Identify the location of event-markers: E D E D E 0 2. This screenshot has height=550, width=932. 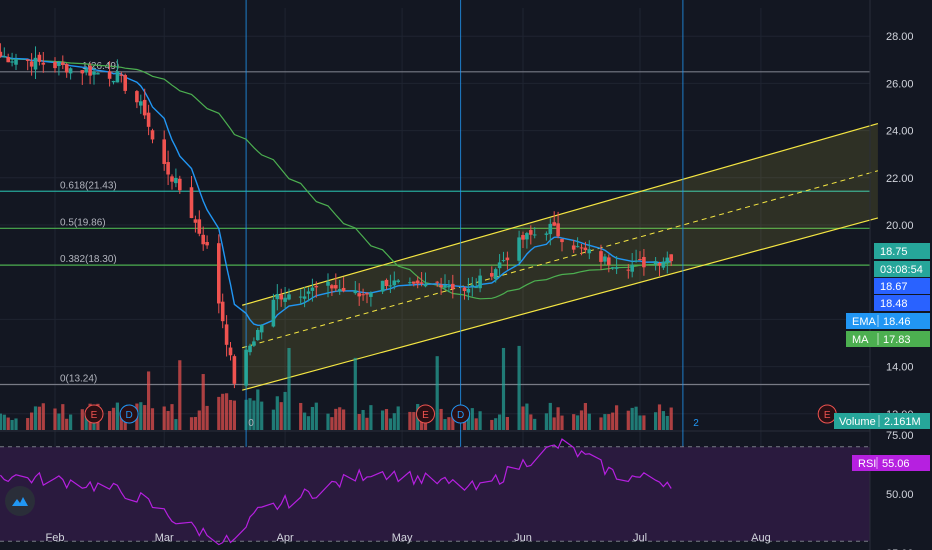
(460, 416).